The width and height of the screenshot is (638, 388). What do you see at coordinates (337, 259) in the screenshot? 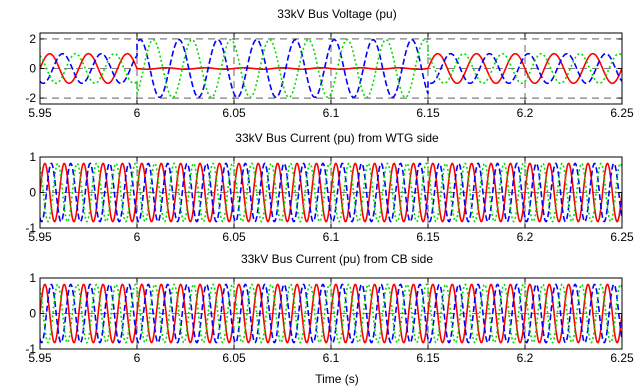
I see `panel-3-title: 33kV Bus Current (pu) from CB side` at bounding box center [337, 259].